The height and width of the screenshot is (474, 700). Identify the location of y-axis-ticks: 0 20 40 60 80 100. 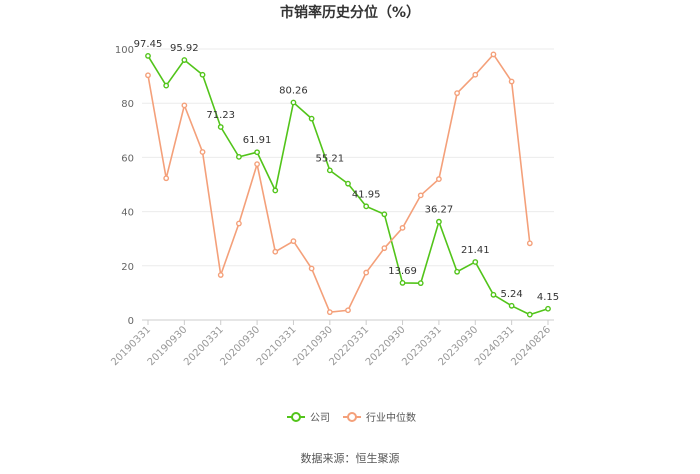
(124, 186).